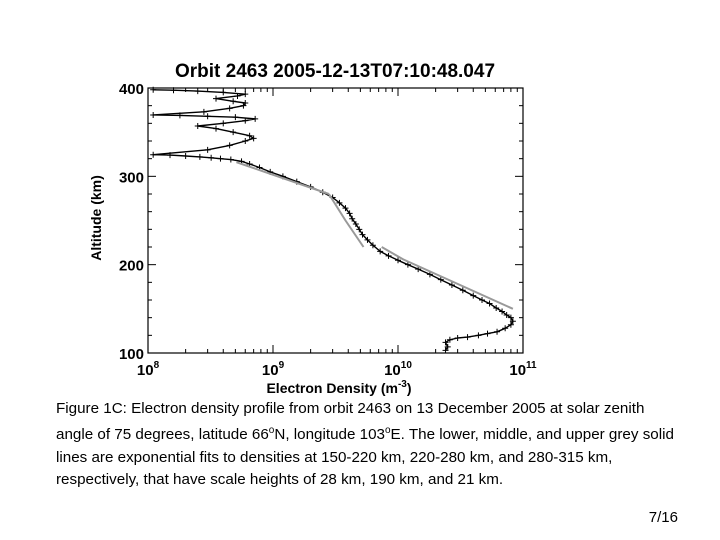 This screenshot has width=720, height=540. I want to click on x-tick-label-exponent: 10, so click(407, 365).